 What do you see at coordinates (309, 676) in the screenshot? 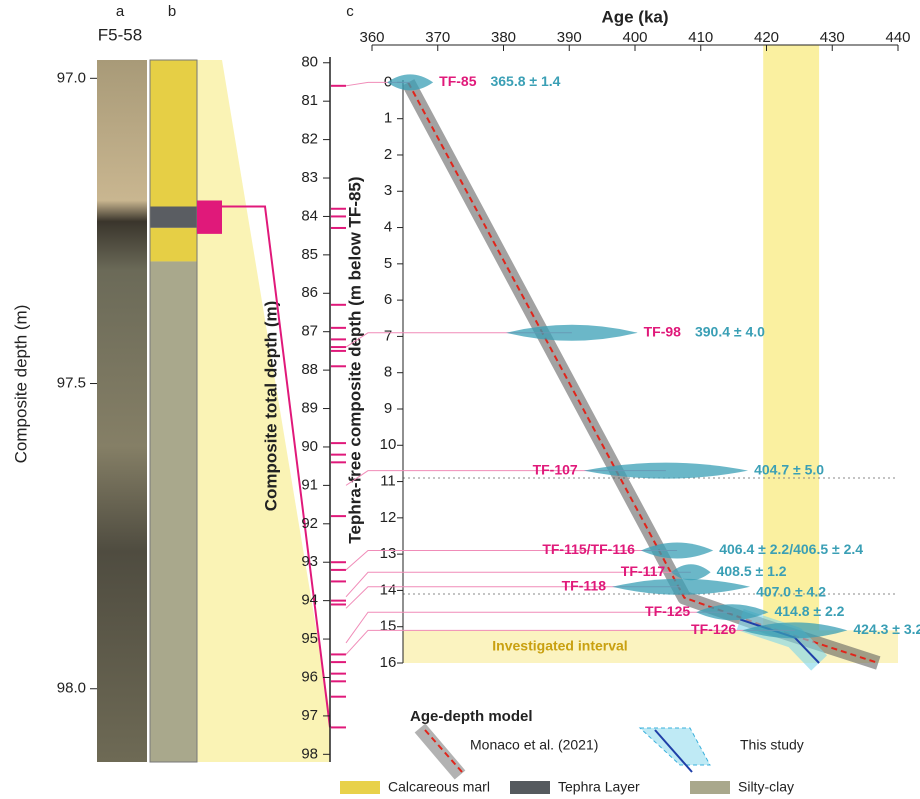
I see `y2-tick-label: 96` at bounding box center [309, 676].